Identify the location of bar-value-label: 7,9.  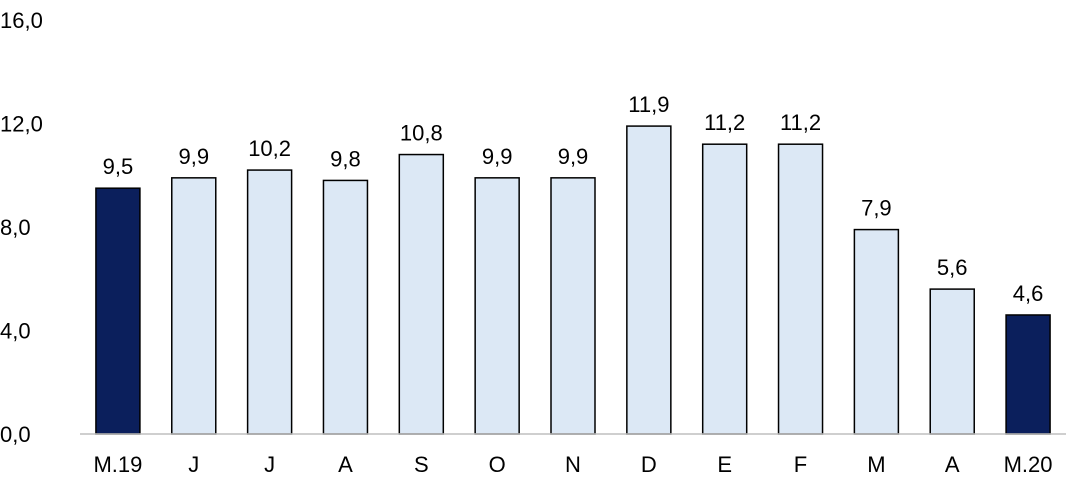
(876, 208).